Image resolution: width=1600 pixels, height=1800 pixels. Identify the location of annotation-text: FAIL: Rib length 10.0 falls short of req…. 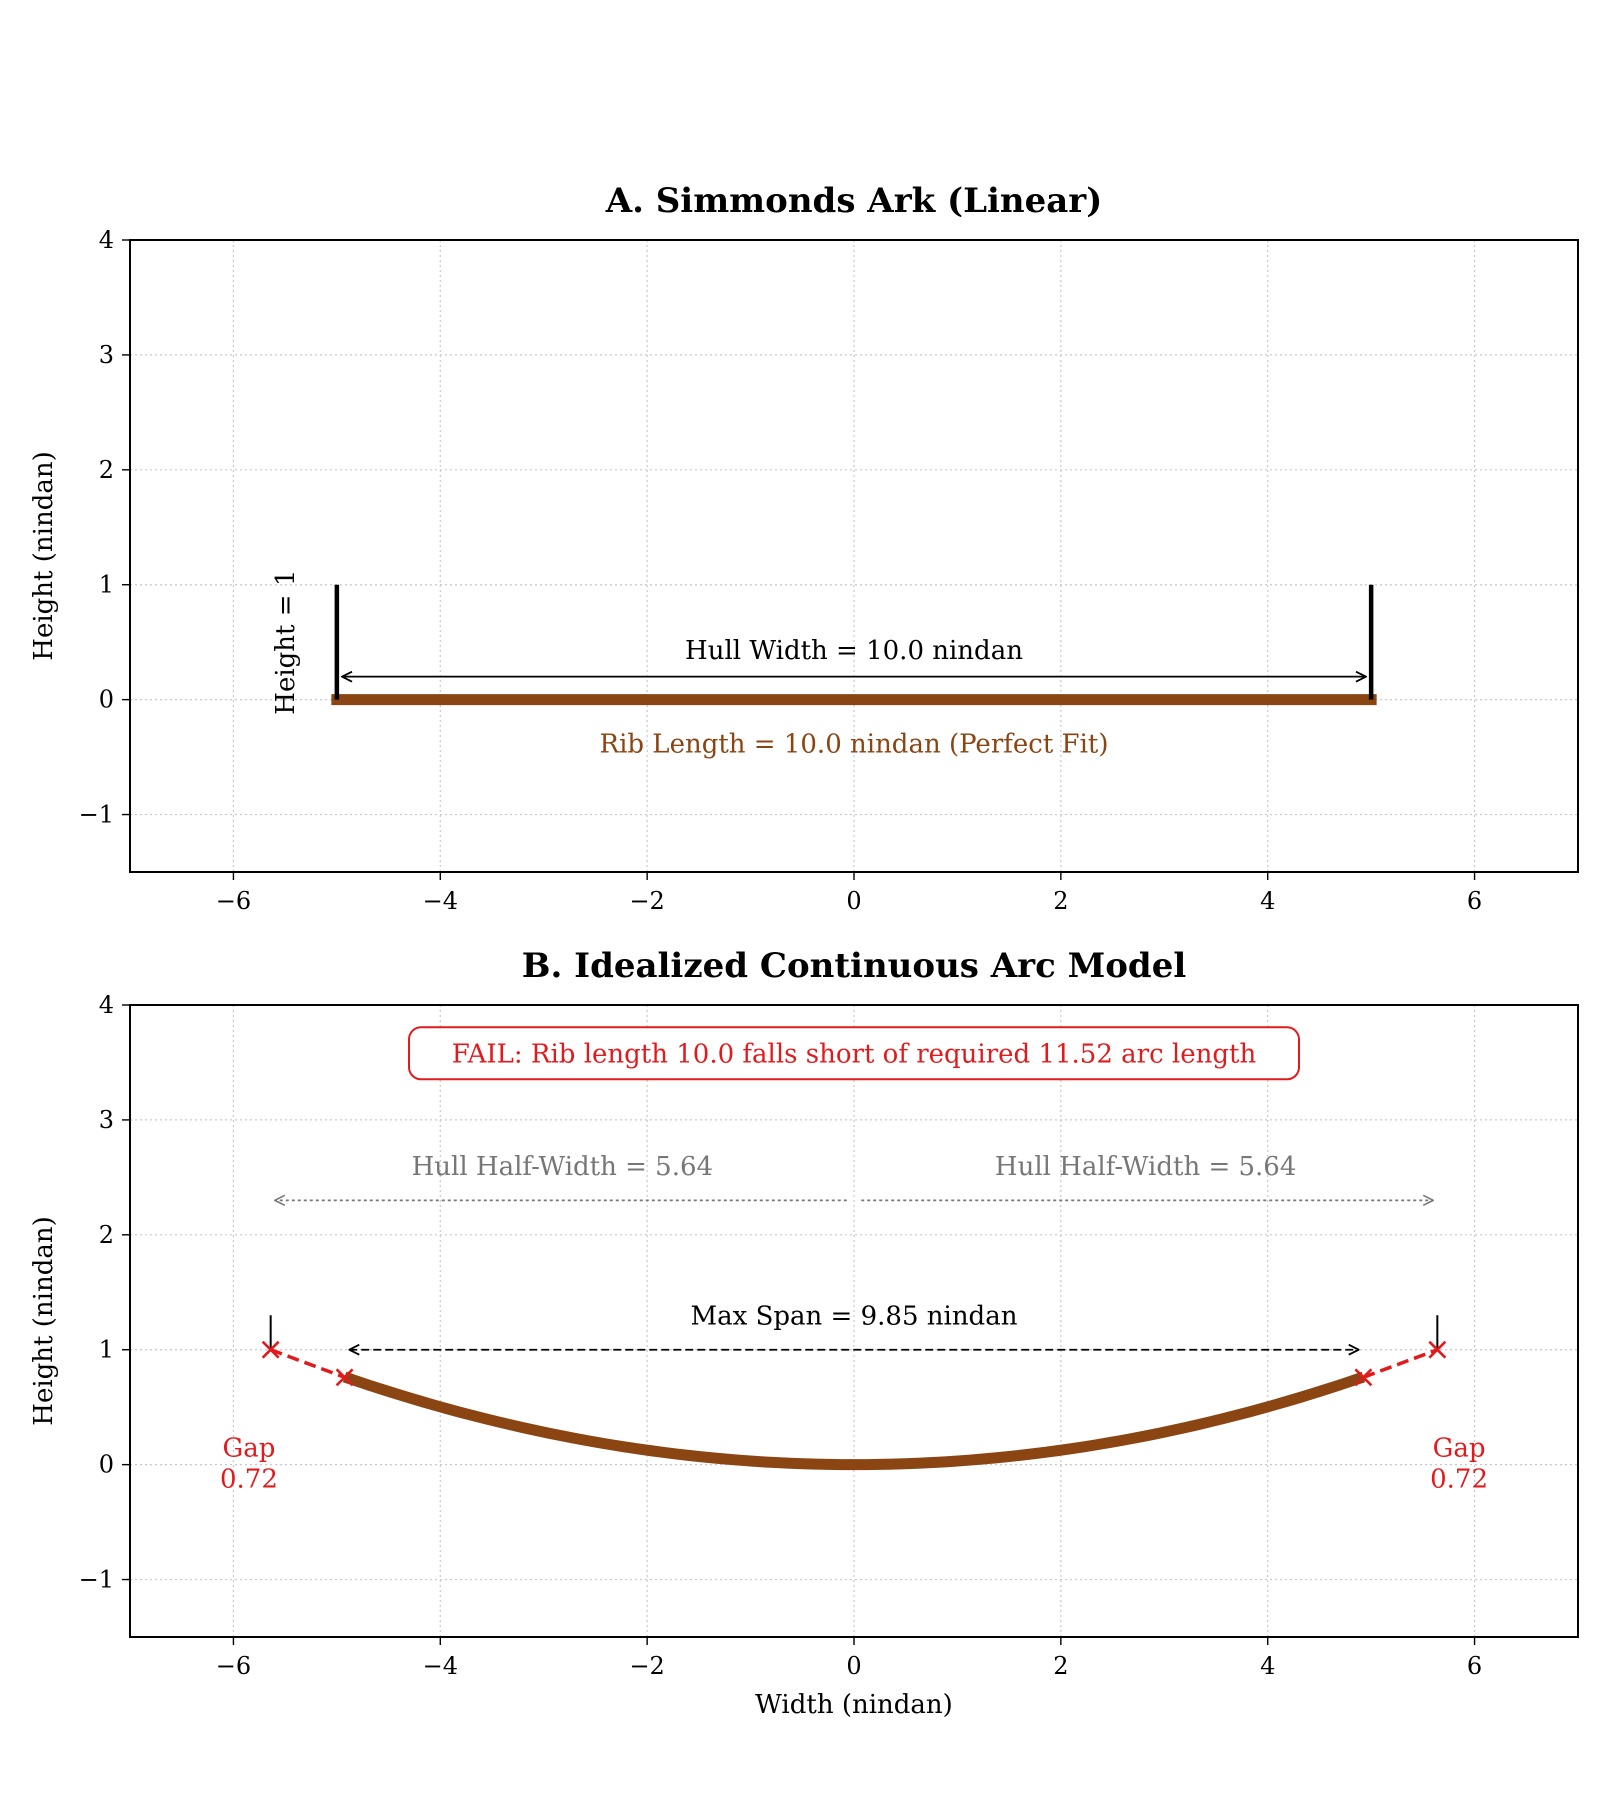
(854, 1054).